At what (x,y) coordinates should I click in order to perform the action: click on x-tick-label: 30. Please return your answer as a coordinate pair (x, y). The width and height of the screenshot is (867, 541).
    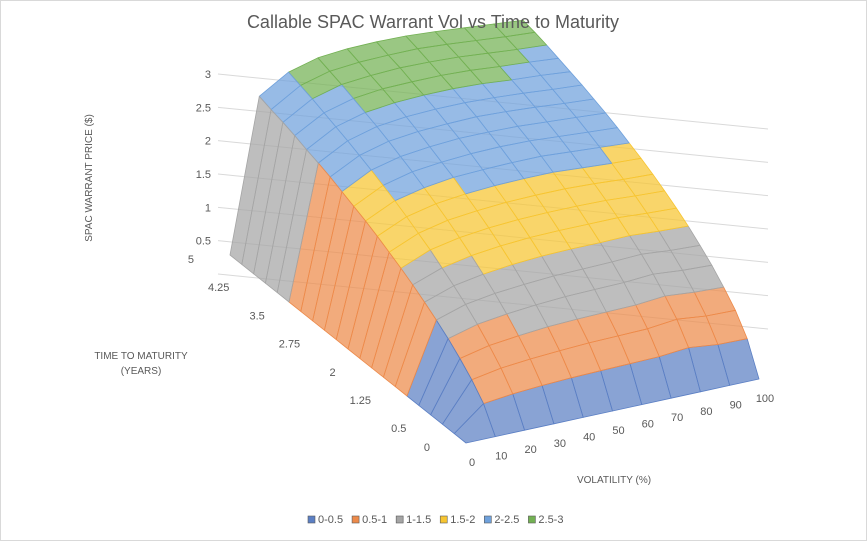
    Looking at the image, I should click on (560, 444).